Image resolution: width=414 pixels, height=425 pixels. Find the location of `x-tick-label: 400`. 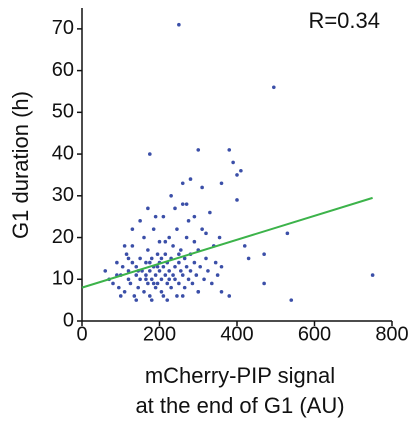

x-tick-label: 400 is located at coordinates (236, 334).